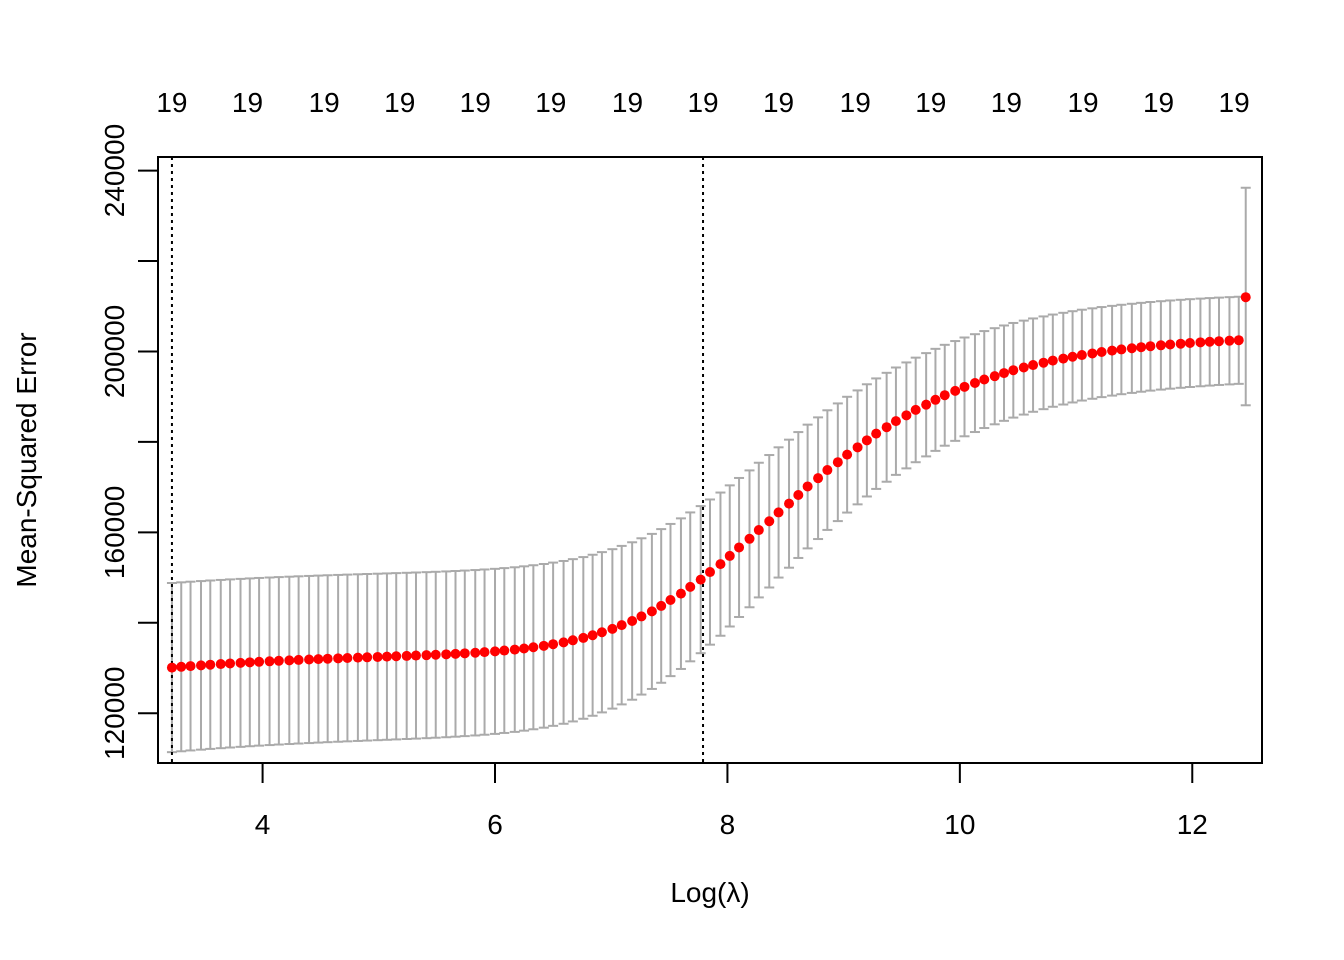 This screenshot has width=1344, height=960. I want to click on x-tick-label: 12, so click(1192, 824).